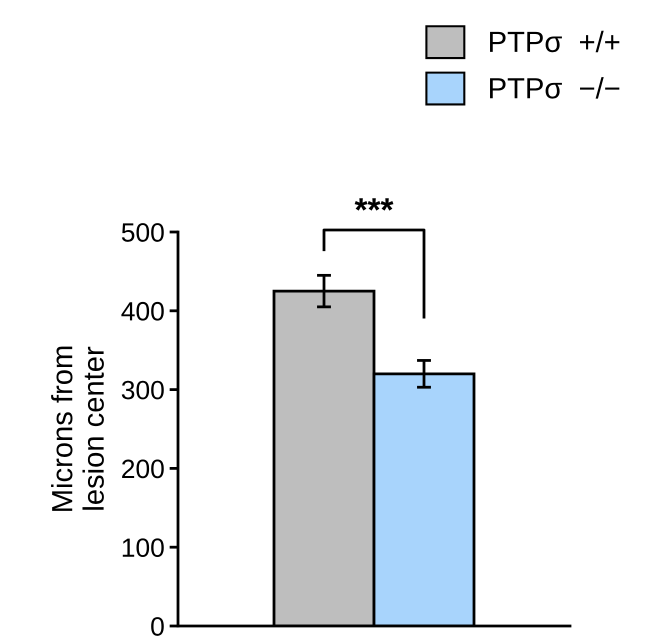  I want to click on legend-label: PTPσ +/+, so click(555, 41).